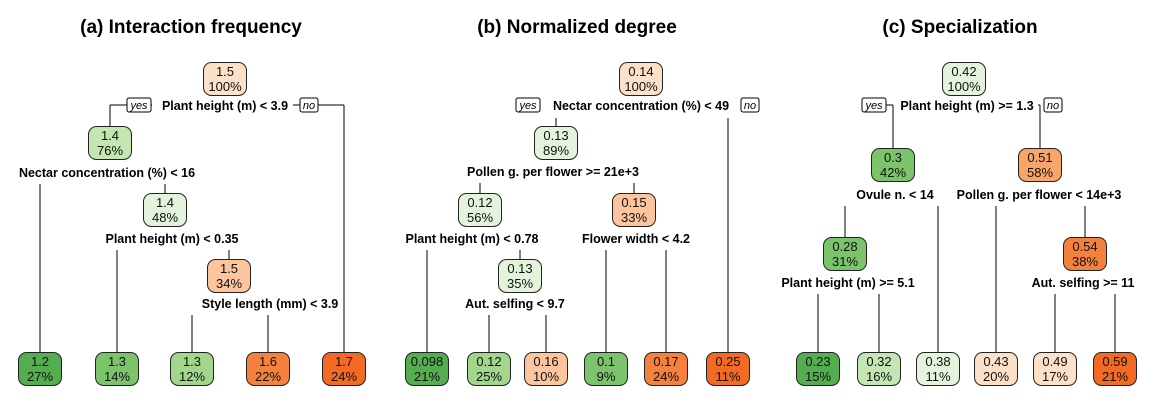 This screenshot has height=408, width=1152. What do you see at coordinates (817, 361) in the screenshot?
I see `node-value: 0.23` at bounding box center [817, 361].